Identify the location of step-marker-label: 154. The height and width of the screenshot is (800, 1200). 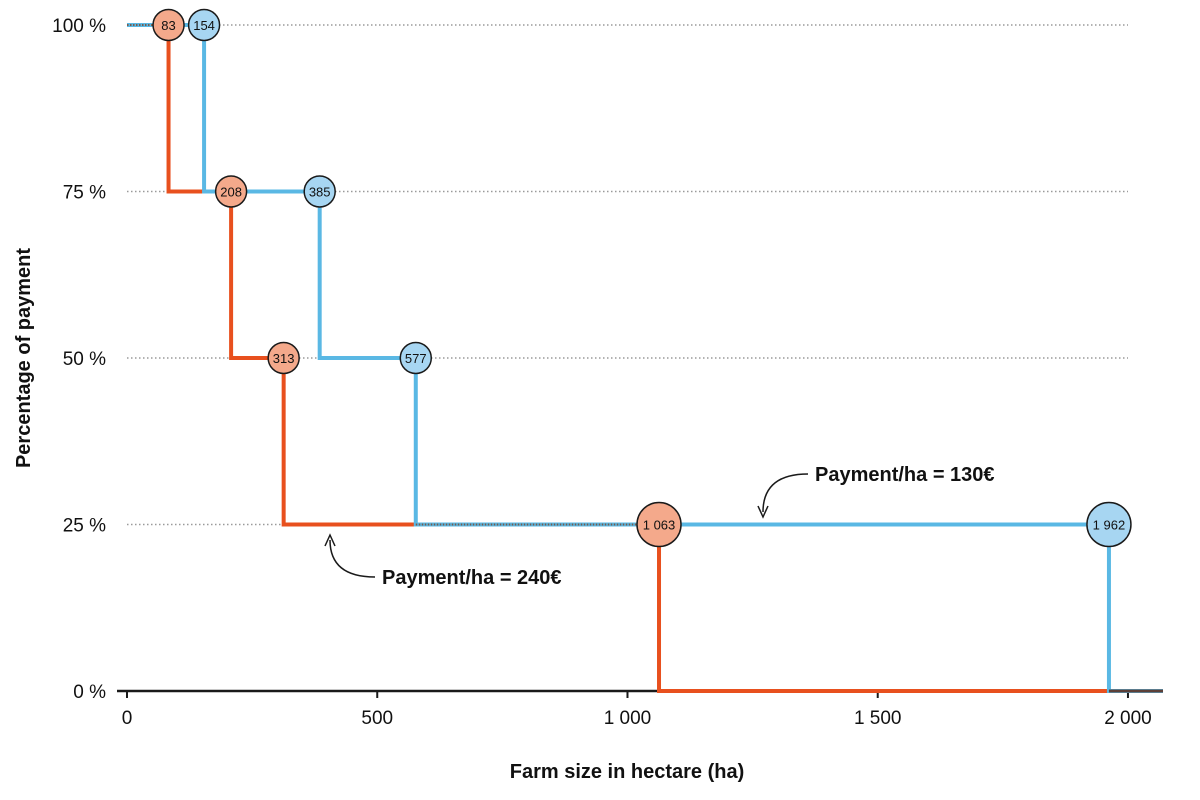
(204, 25).